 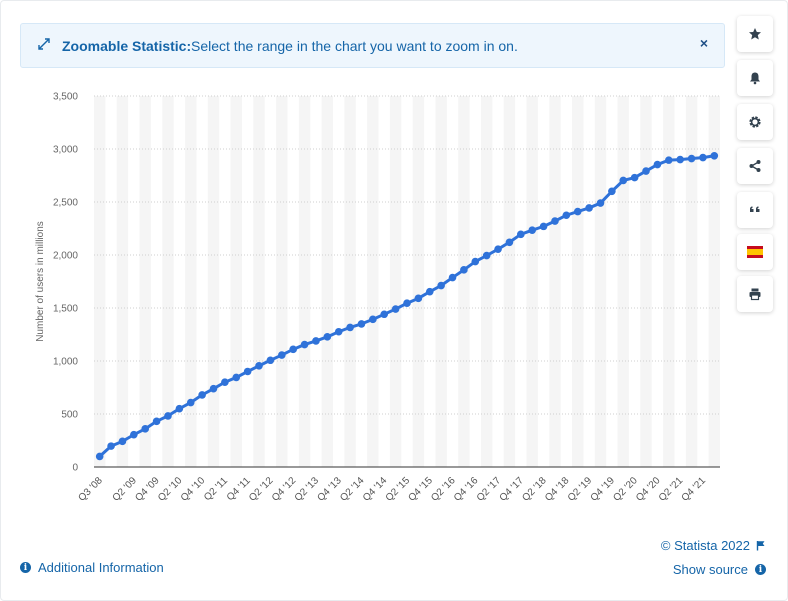 I want to click on additional-information-link: i Additional Information, so click(x=92, y=567).